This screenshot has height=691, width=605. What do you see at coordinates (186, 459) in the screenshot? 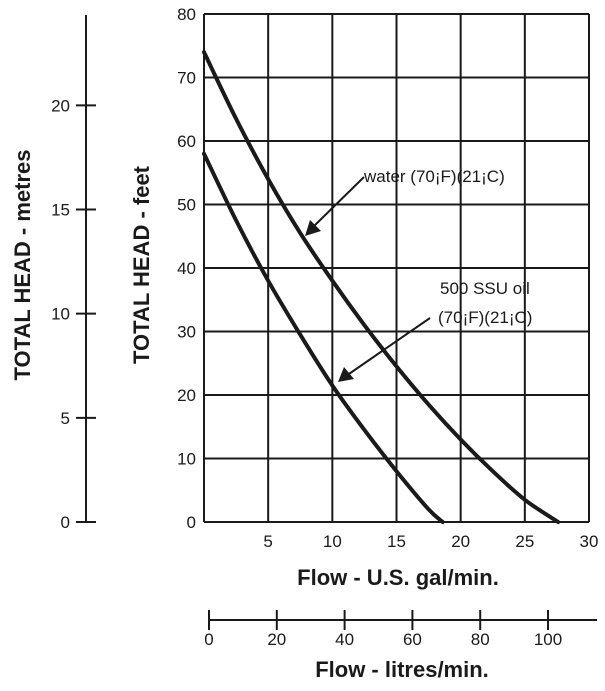
I see `y-tick-label-1: 10` at bounding box center [186, 459].